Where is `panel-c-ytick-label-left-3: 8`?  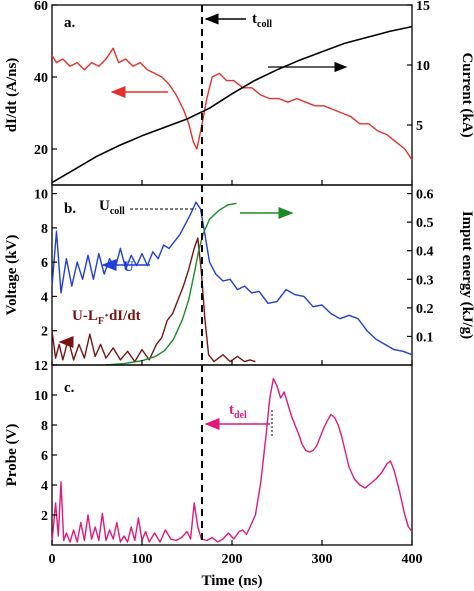
panel-c-ytick-label-left-3: 8 is located at coordinates (44, 426).